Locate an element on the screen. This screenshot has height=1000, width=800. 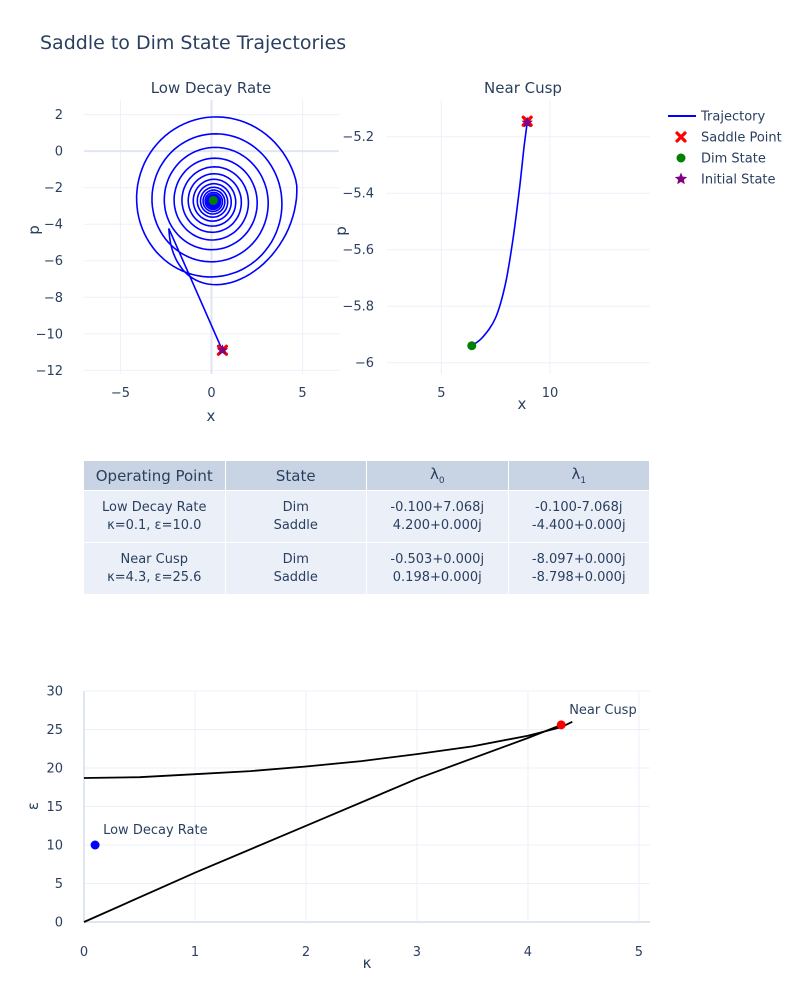
dim-state-marker is located at coordinates (213, 200).